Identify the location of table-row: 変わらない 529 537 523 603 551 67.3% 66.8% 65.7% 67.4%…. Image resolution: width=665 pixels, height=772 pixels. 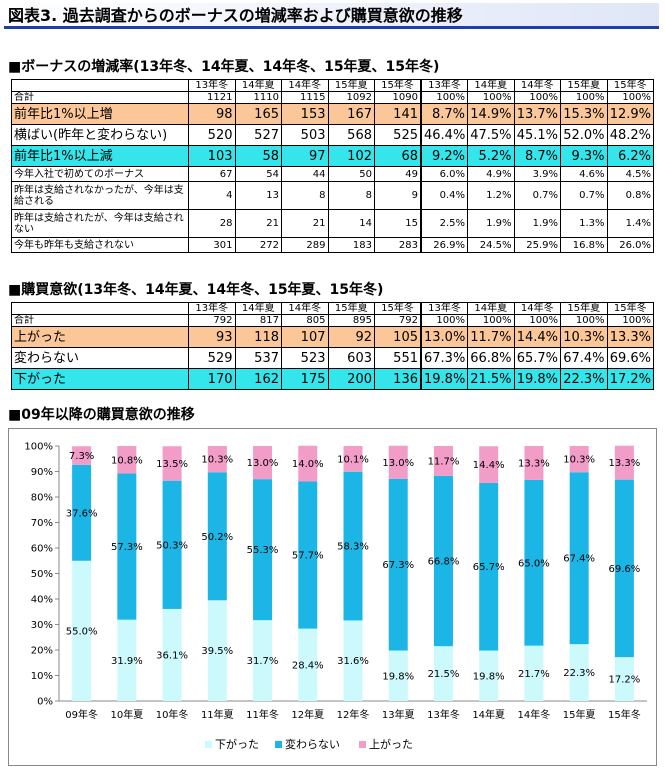
(332, 358).